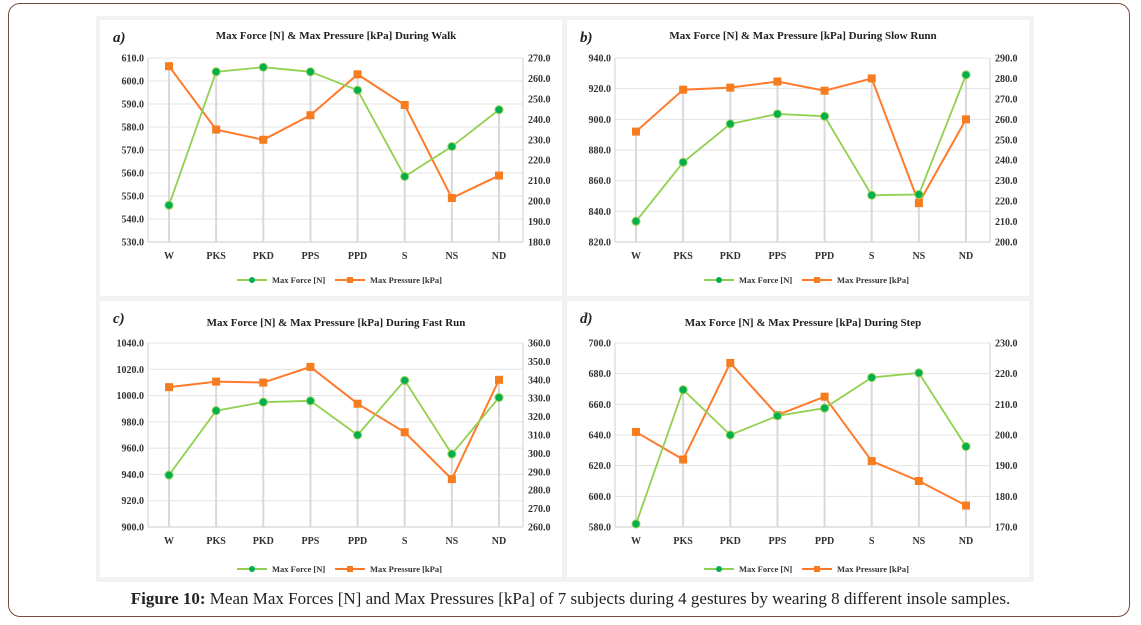 This screenshot has height=625, width=1141. What do you see at coordinates (719, 569) in the screenshot?
I see `legend-force-marker` at bounding box center [719, 569].